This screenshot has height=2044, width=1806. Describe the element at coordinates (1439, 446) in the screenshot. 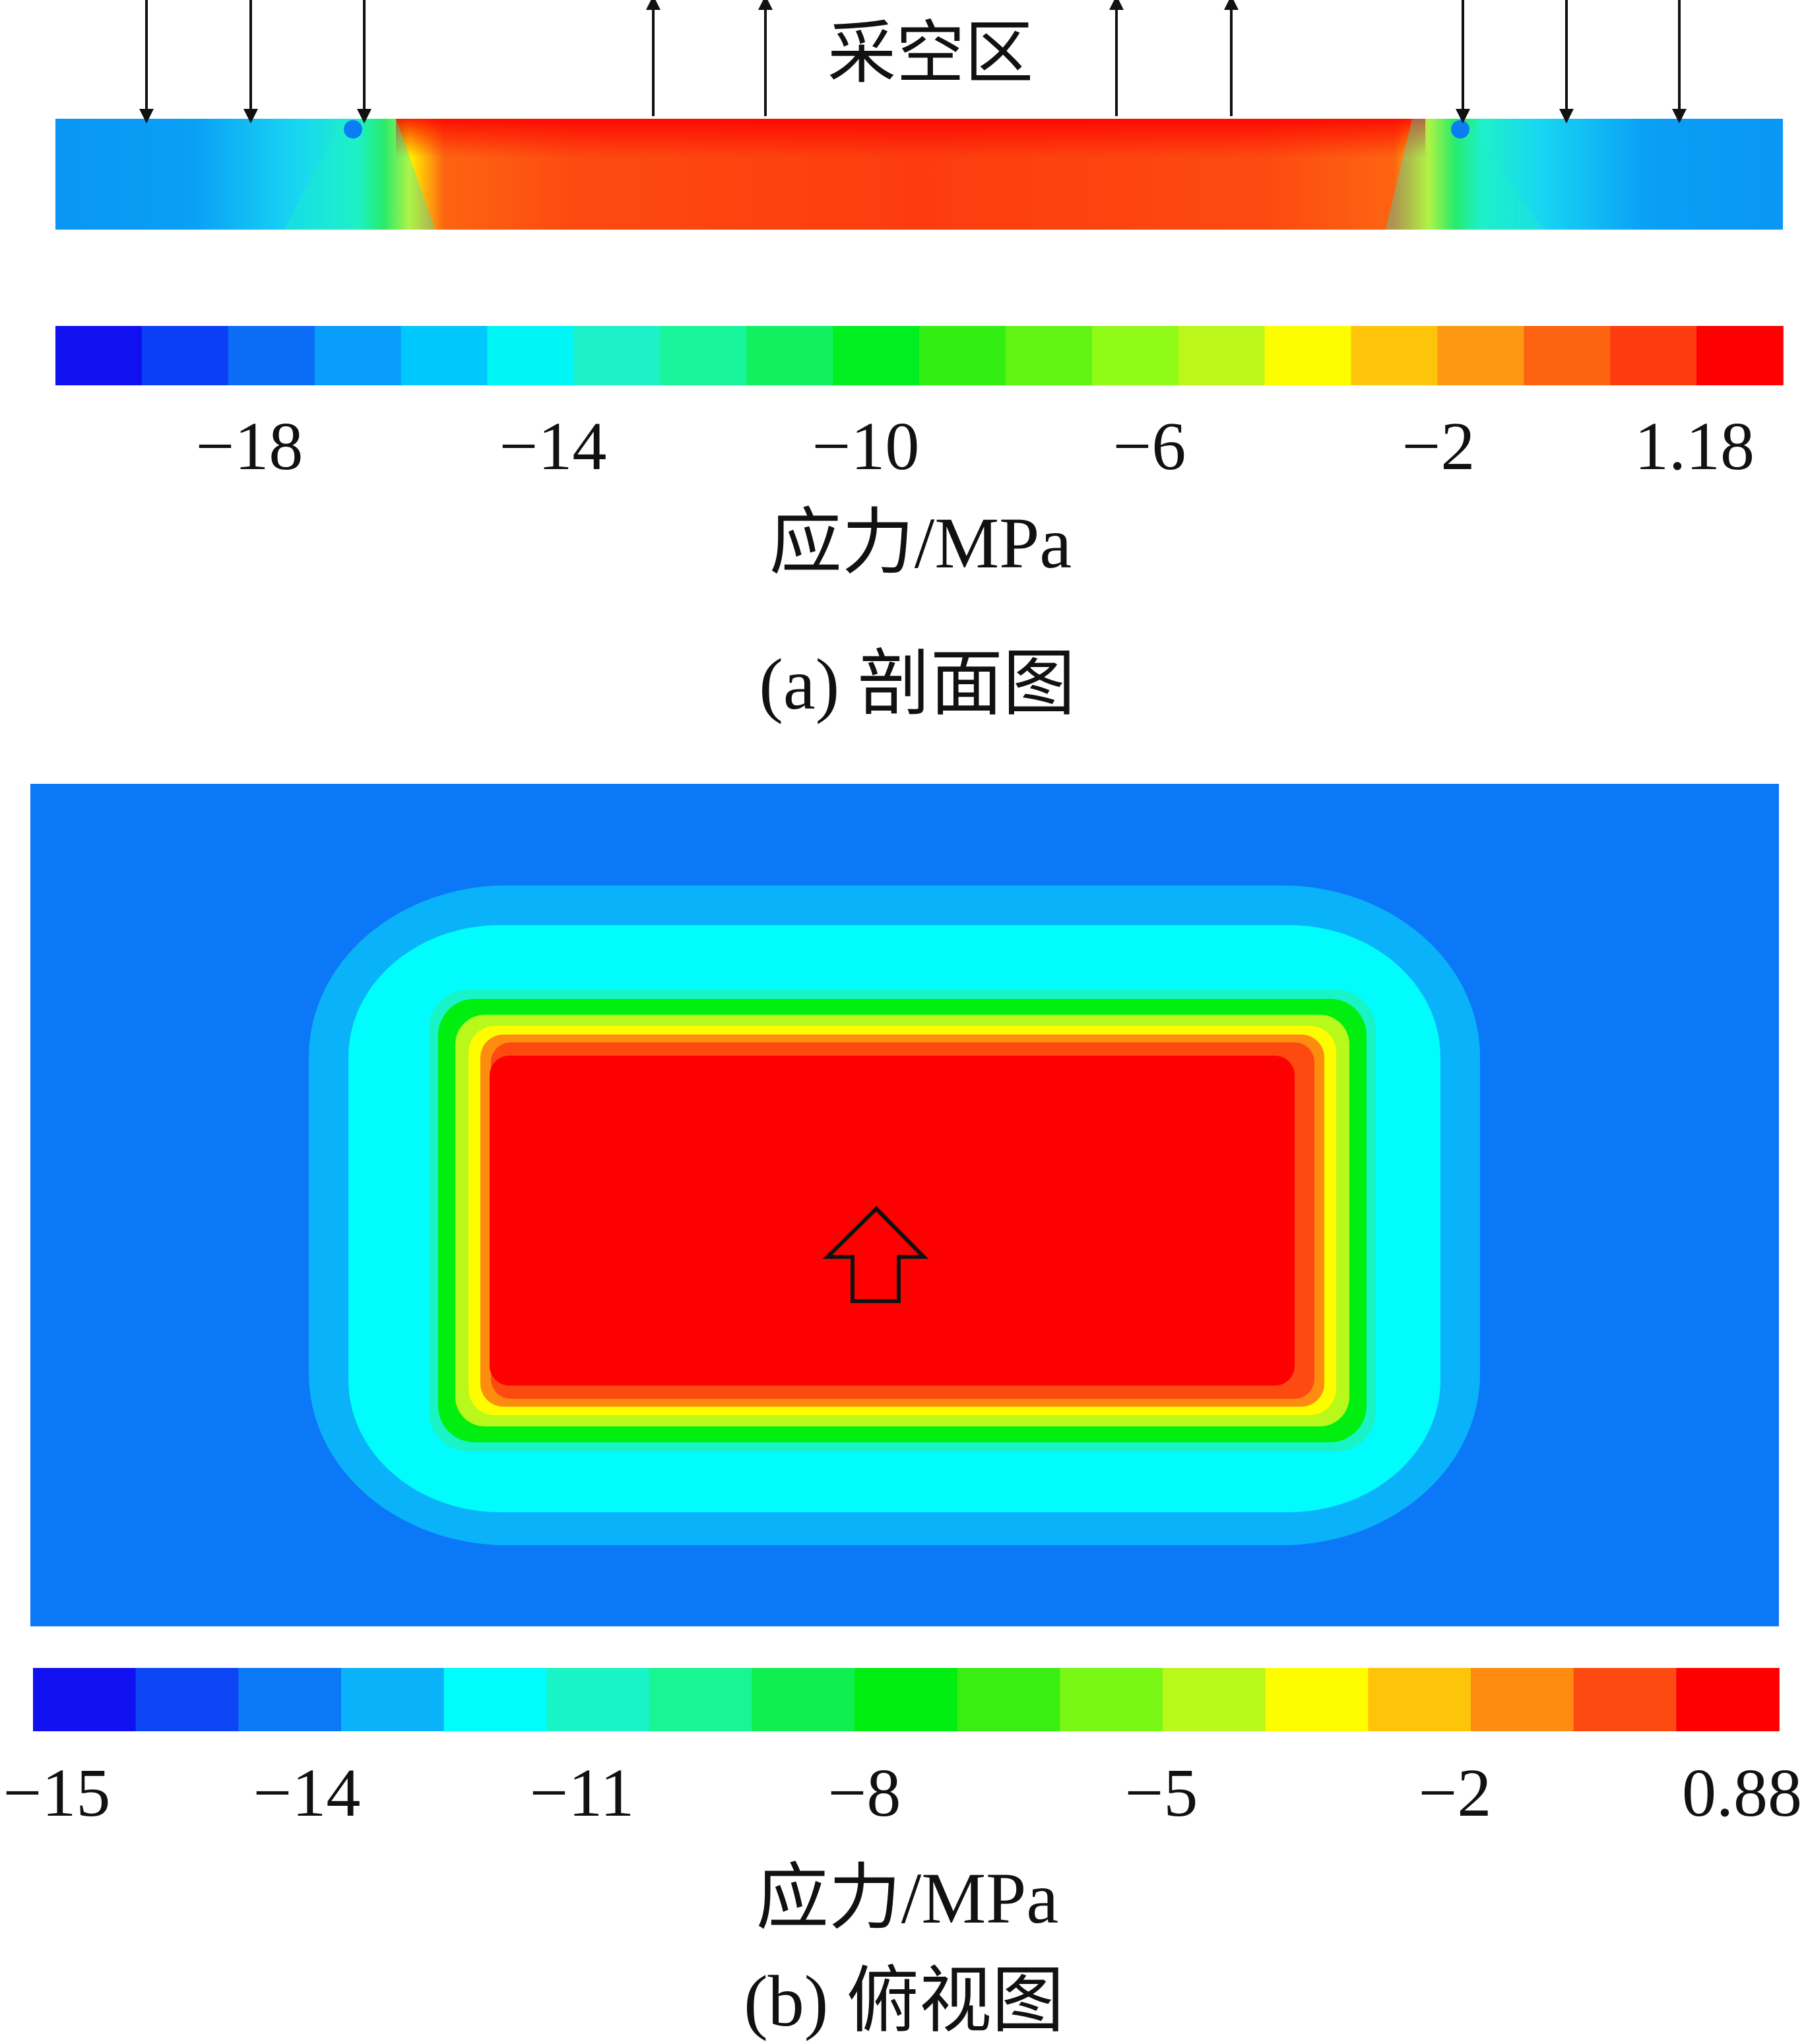

I see `section-tick-label: −2` at that location.